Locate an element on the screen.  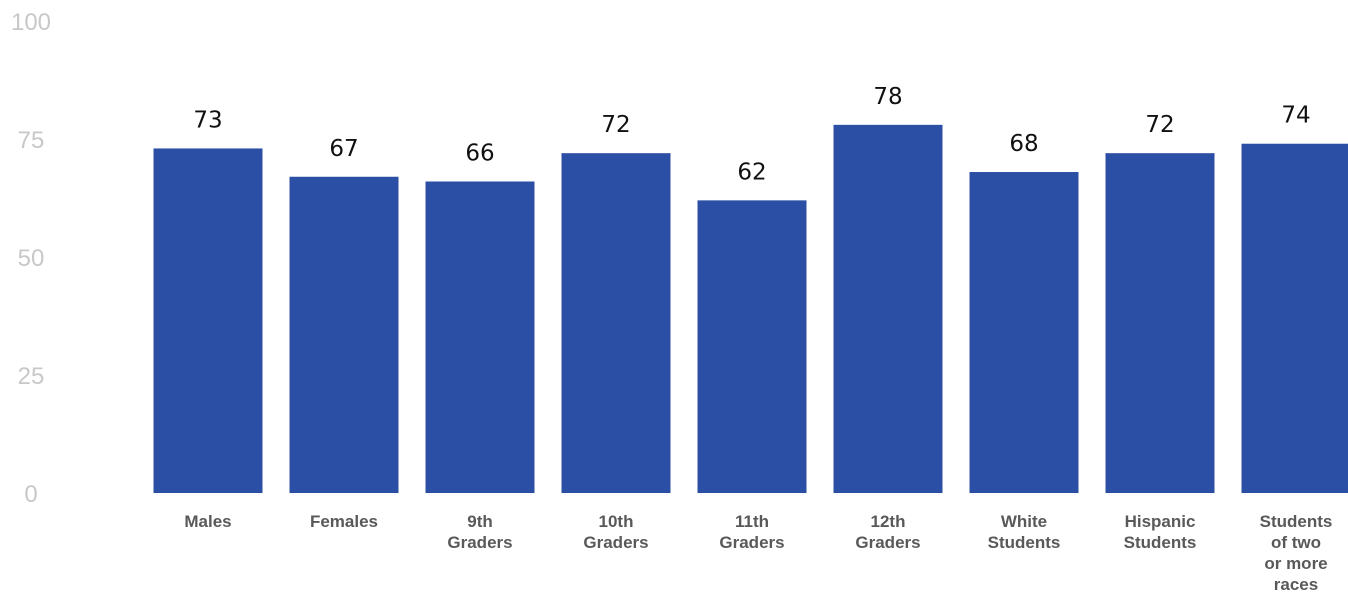
x-tick-label-line: Females is located at coordinates (344, 521).